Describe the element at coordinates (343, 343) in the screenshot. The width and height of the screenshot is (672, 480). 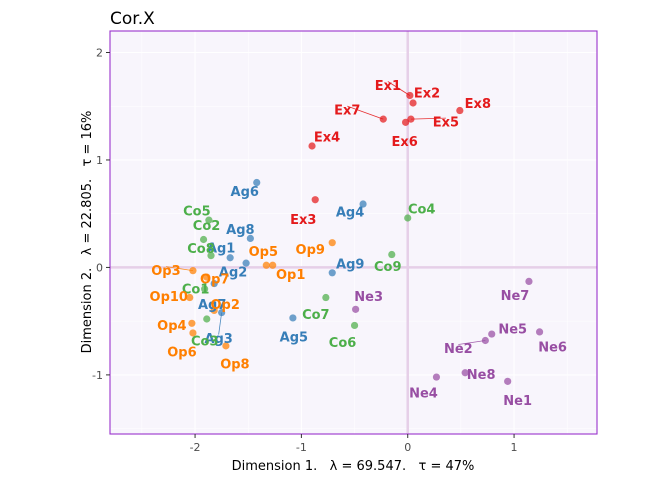
I see `point-label-co6: Co6` at that location.